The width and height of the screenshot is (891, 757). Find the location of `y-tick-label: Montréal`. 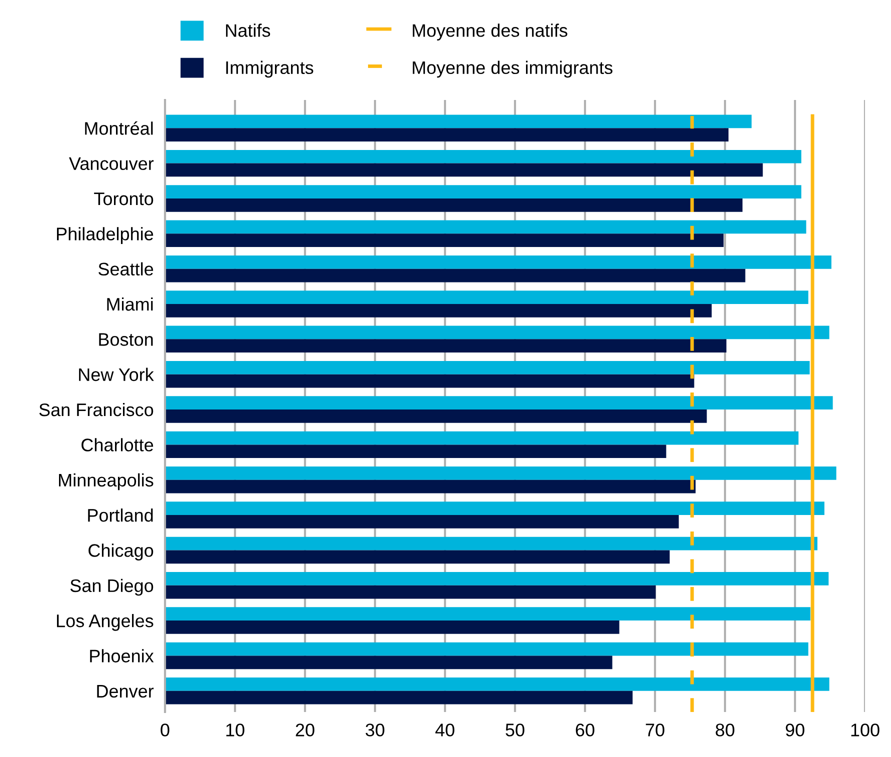

y-tick-label: Montréal is located at coordinates (119, 128).